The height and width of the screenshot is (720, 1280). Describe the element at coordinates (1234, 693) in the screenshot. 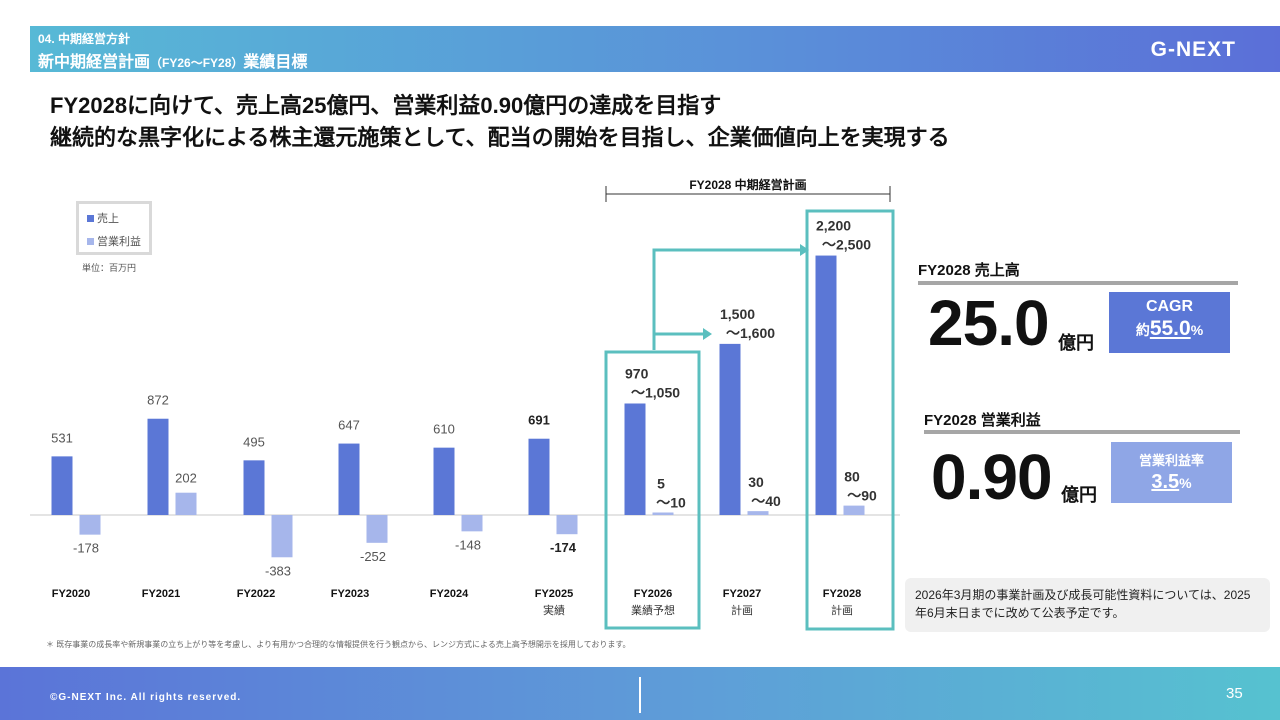

I see `page-number: 35` at that location.